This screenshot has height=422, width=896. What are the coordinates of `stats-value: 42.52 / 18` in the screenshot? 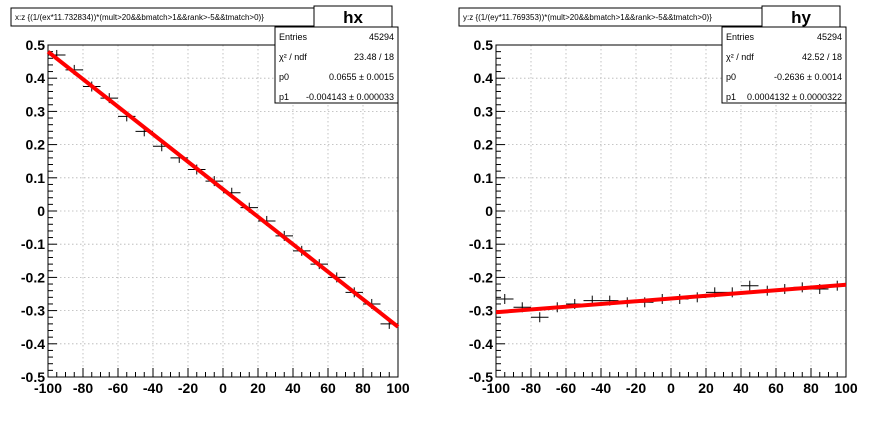 It's located at (822, 57).